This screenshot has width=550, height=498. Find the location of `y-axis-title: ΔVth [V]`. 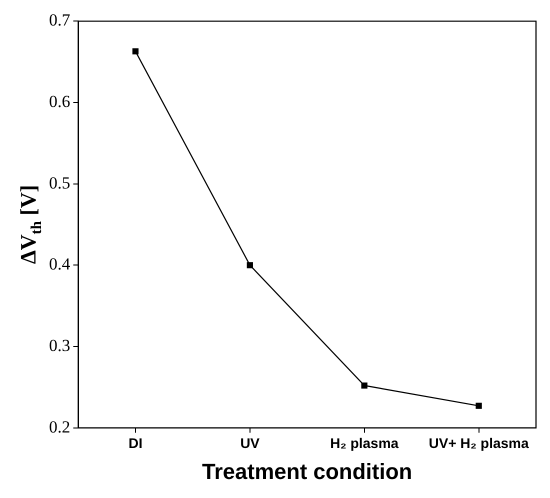

y-axis-title: ΔVth [V] is located at coordinates (30, 224).